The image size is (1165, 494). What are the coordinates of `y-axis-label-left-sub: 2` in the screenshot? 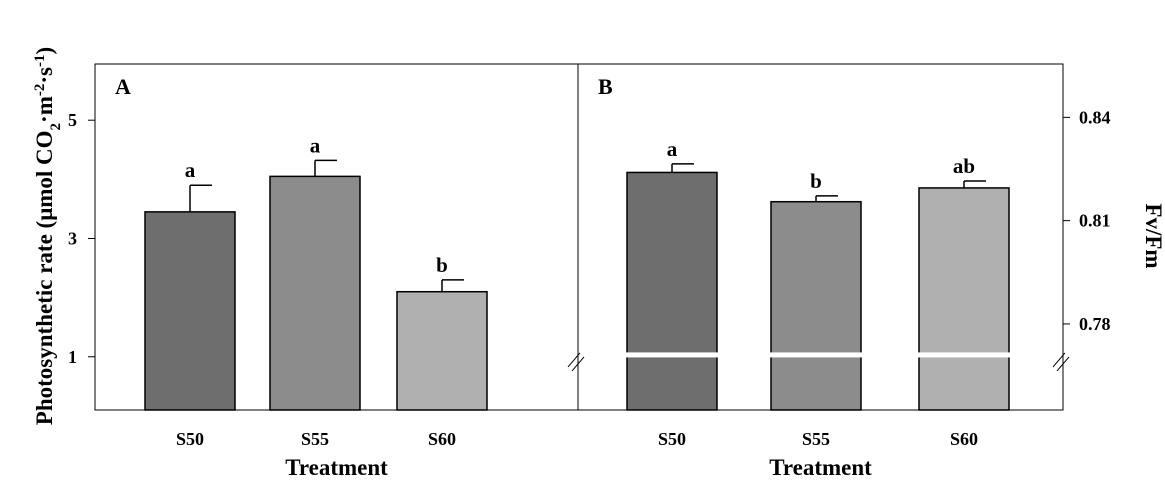 It's located at (56, 127).